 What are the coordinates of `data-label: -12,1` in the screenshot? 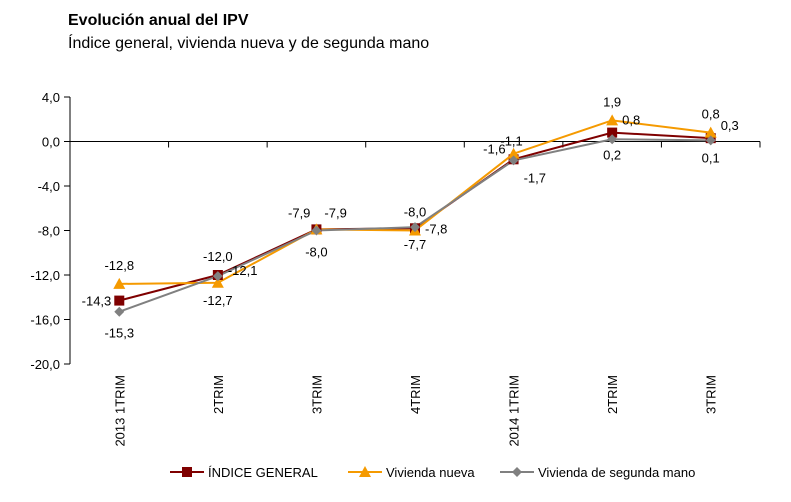 It's located at (243, 270).